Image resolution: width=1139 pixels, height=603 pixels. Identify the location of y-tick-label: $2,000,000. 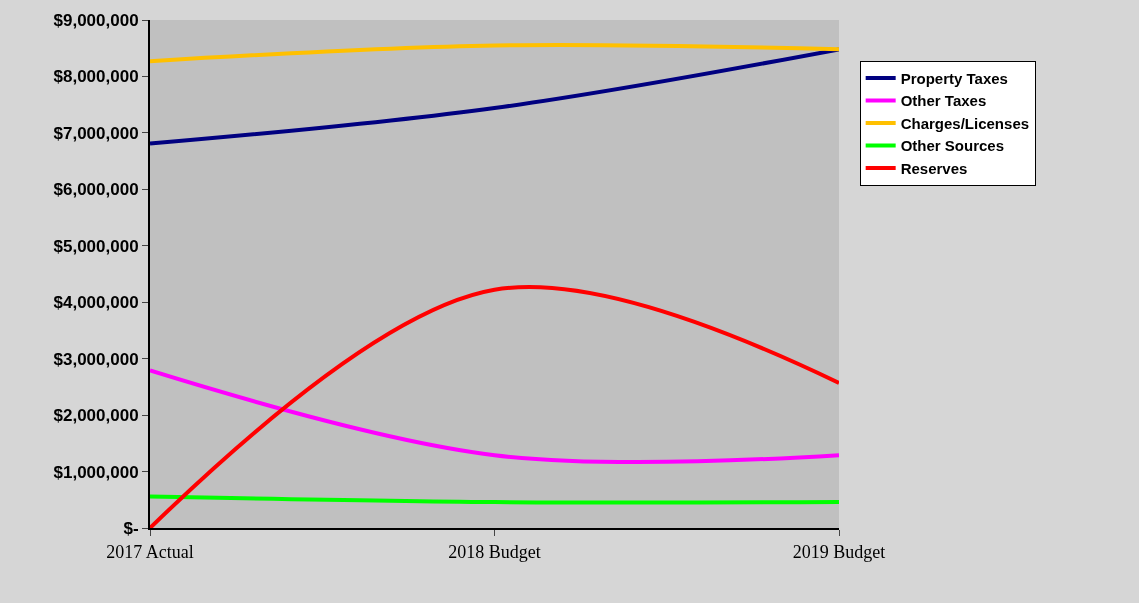
(96, 416).